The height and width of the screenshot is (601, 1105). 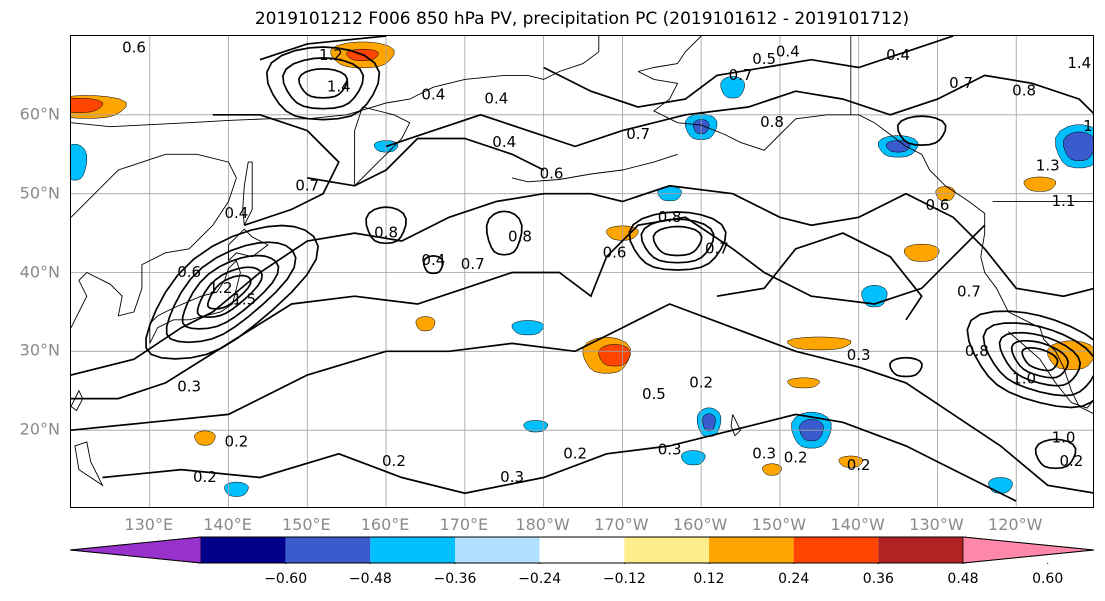 I want to click on contour-label: 1.2, so click(x=221, y=288).